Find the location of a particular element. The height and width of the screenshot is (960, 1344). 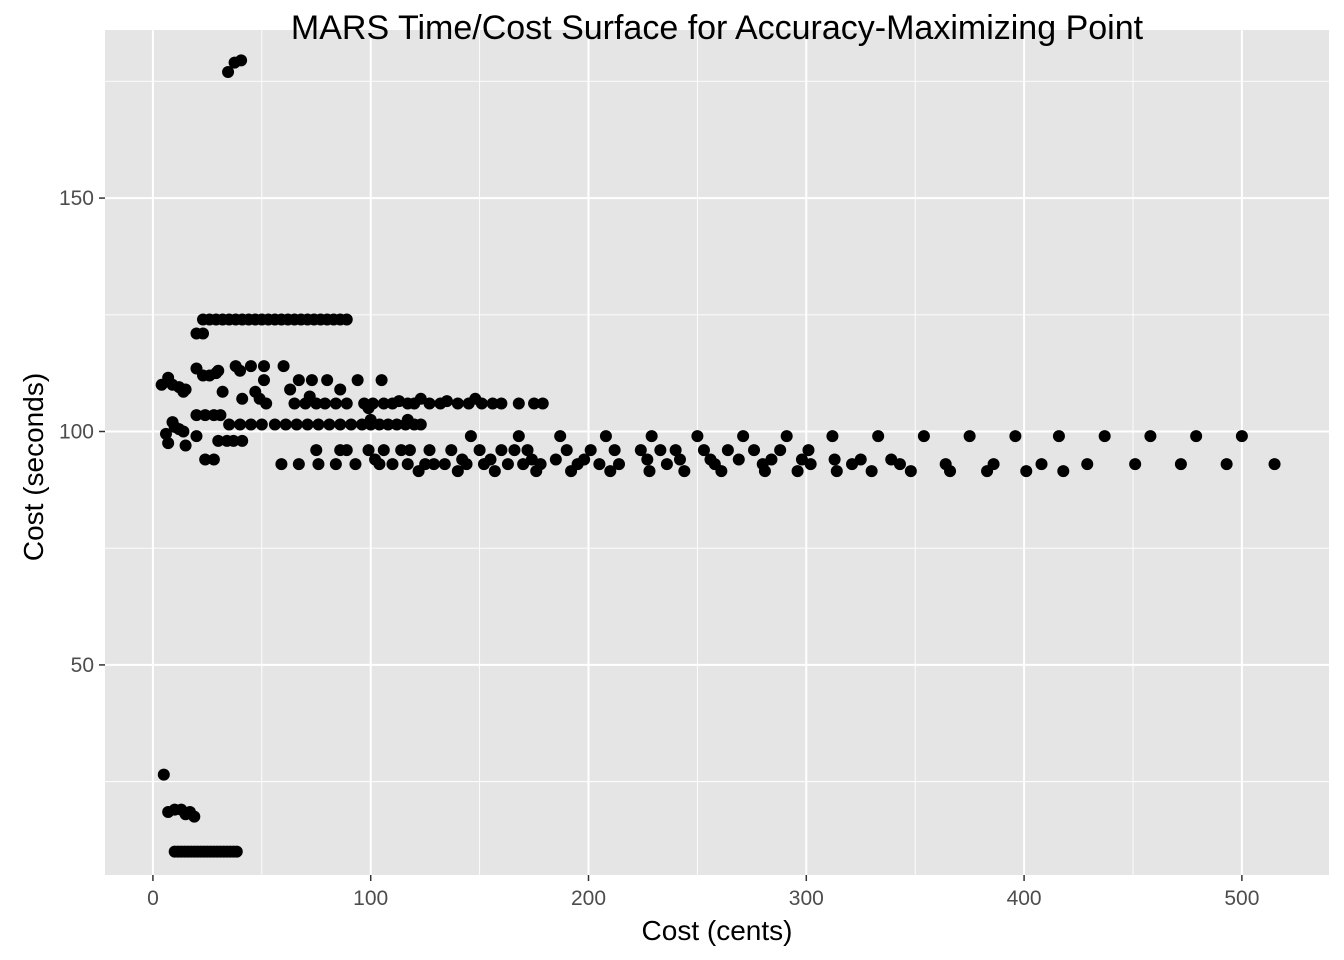

x-tick-label: 500 is located at coordinates (1241, 898).